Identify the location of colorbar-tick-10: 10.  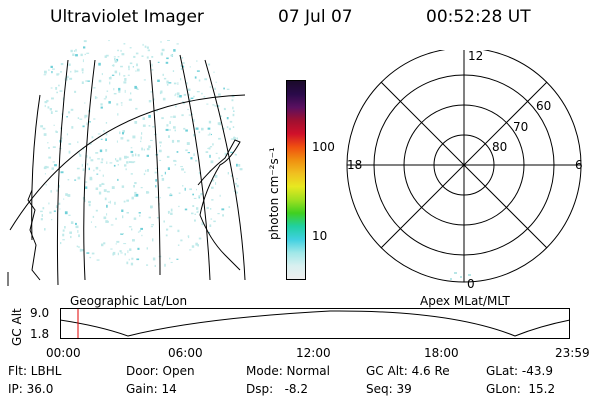
(320, 236).